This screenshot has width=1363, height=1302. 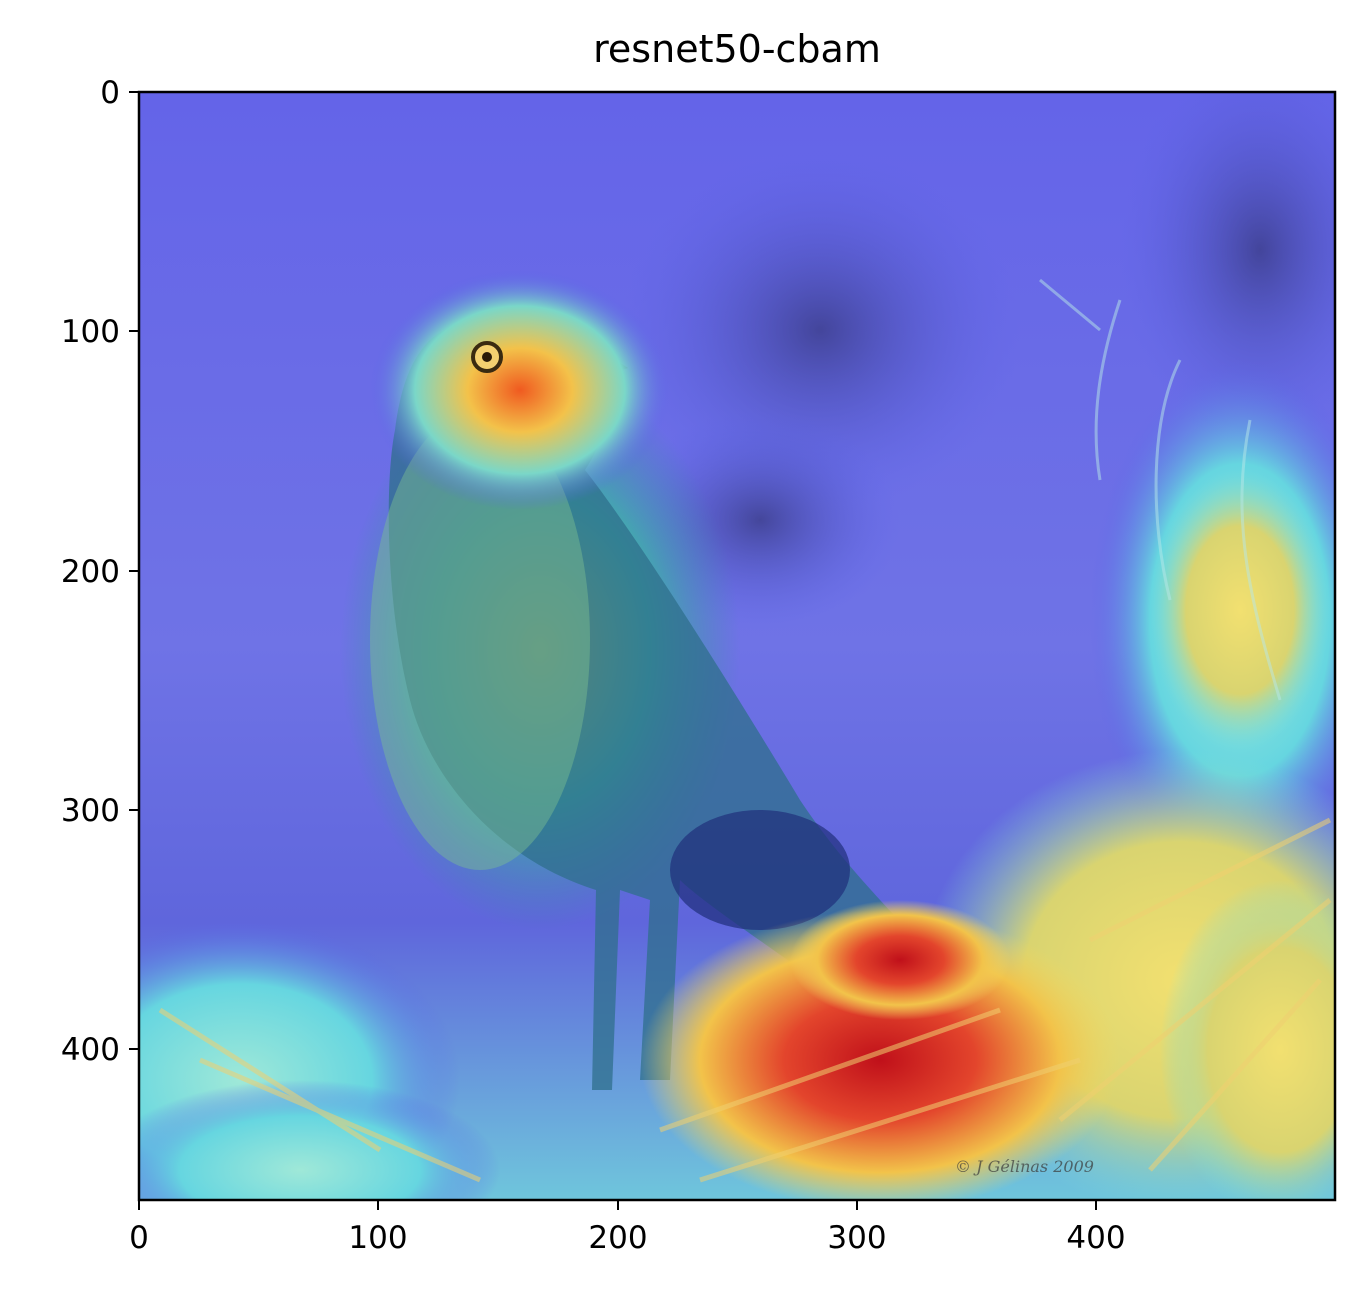 I want to click on x-tick-label: 200, so click(x=617, y=1238).